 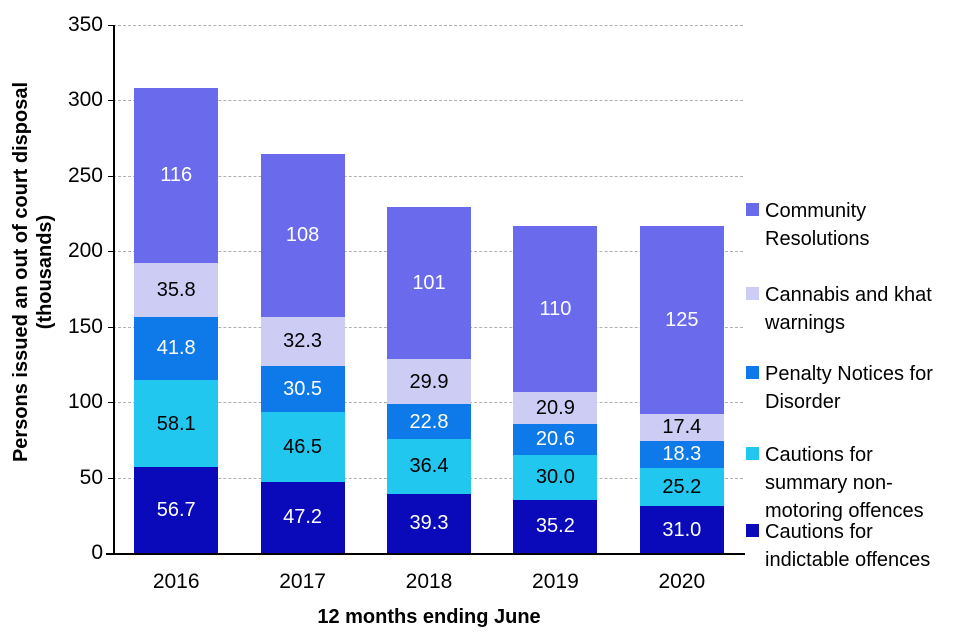 I want to click on x-tick-label: 2020, so click(x=682, y=581).